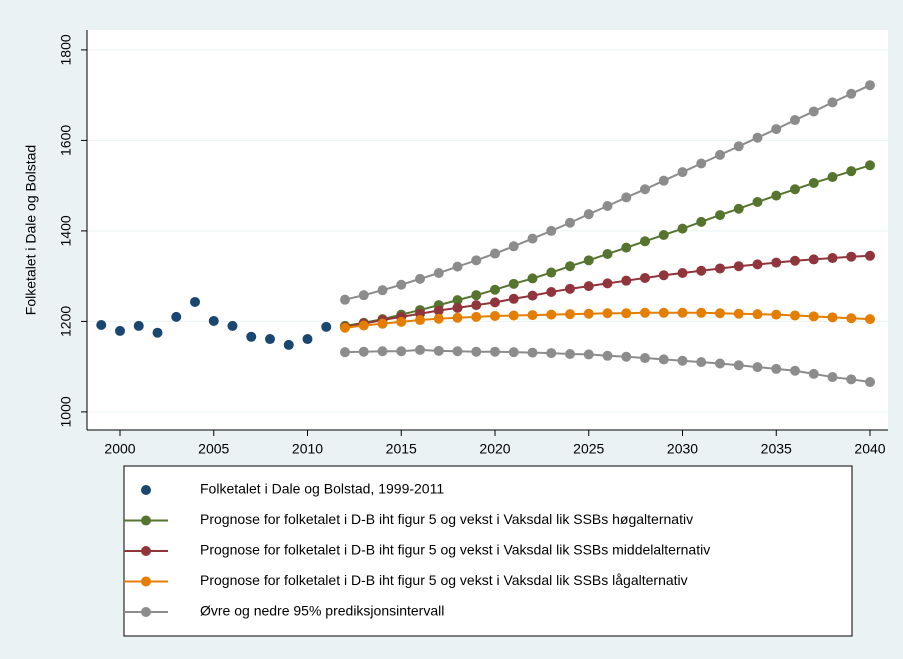 This screenshot has width=903, height=659. What do you see at coordinates (66, 411) in the screenshot?
I see `y-tick-label: 1000` at bounding box center [66, 411].